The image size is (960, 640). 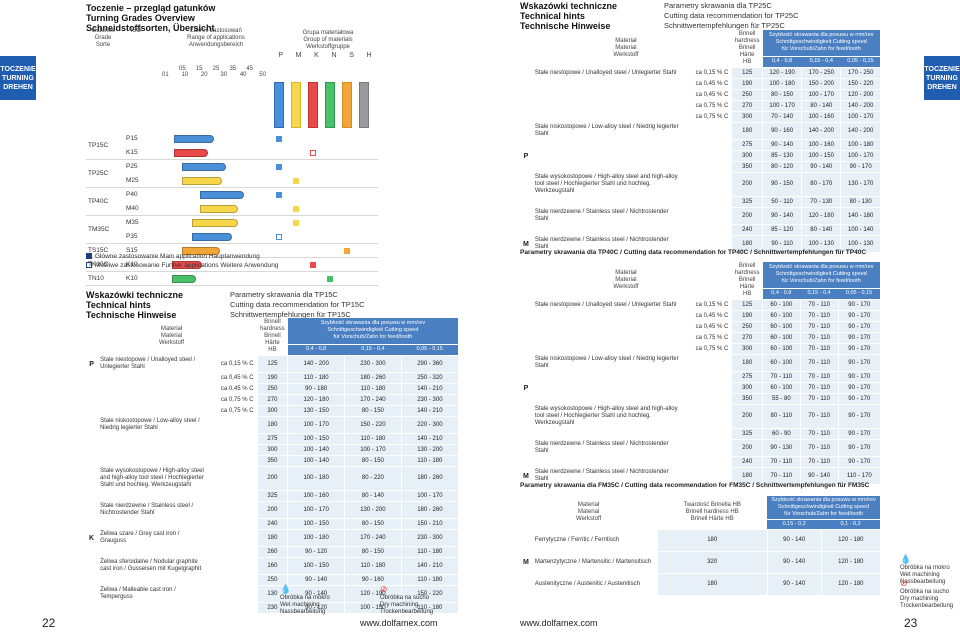 What do you see at coordinates (860, 73) in the screenshot?
I see `cutting-speed: 170 - 250` at bounding box center [860, 73].